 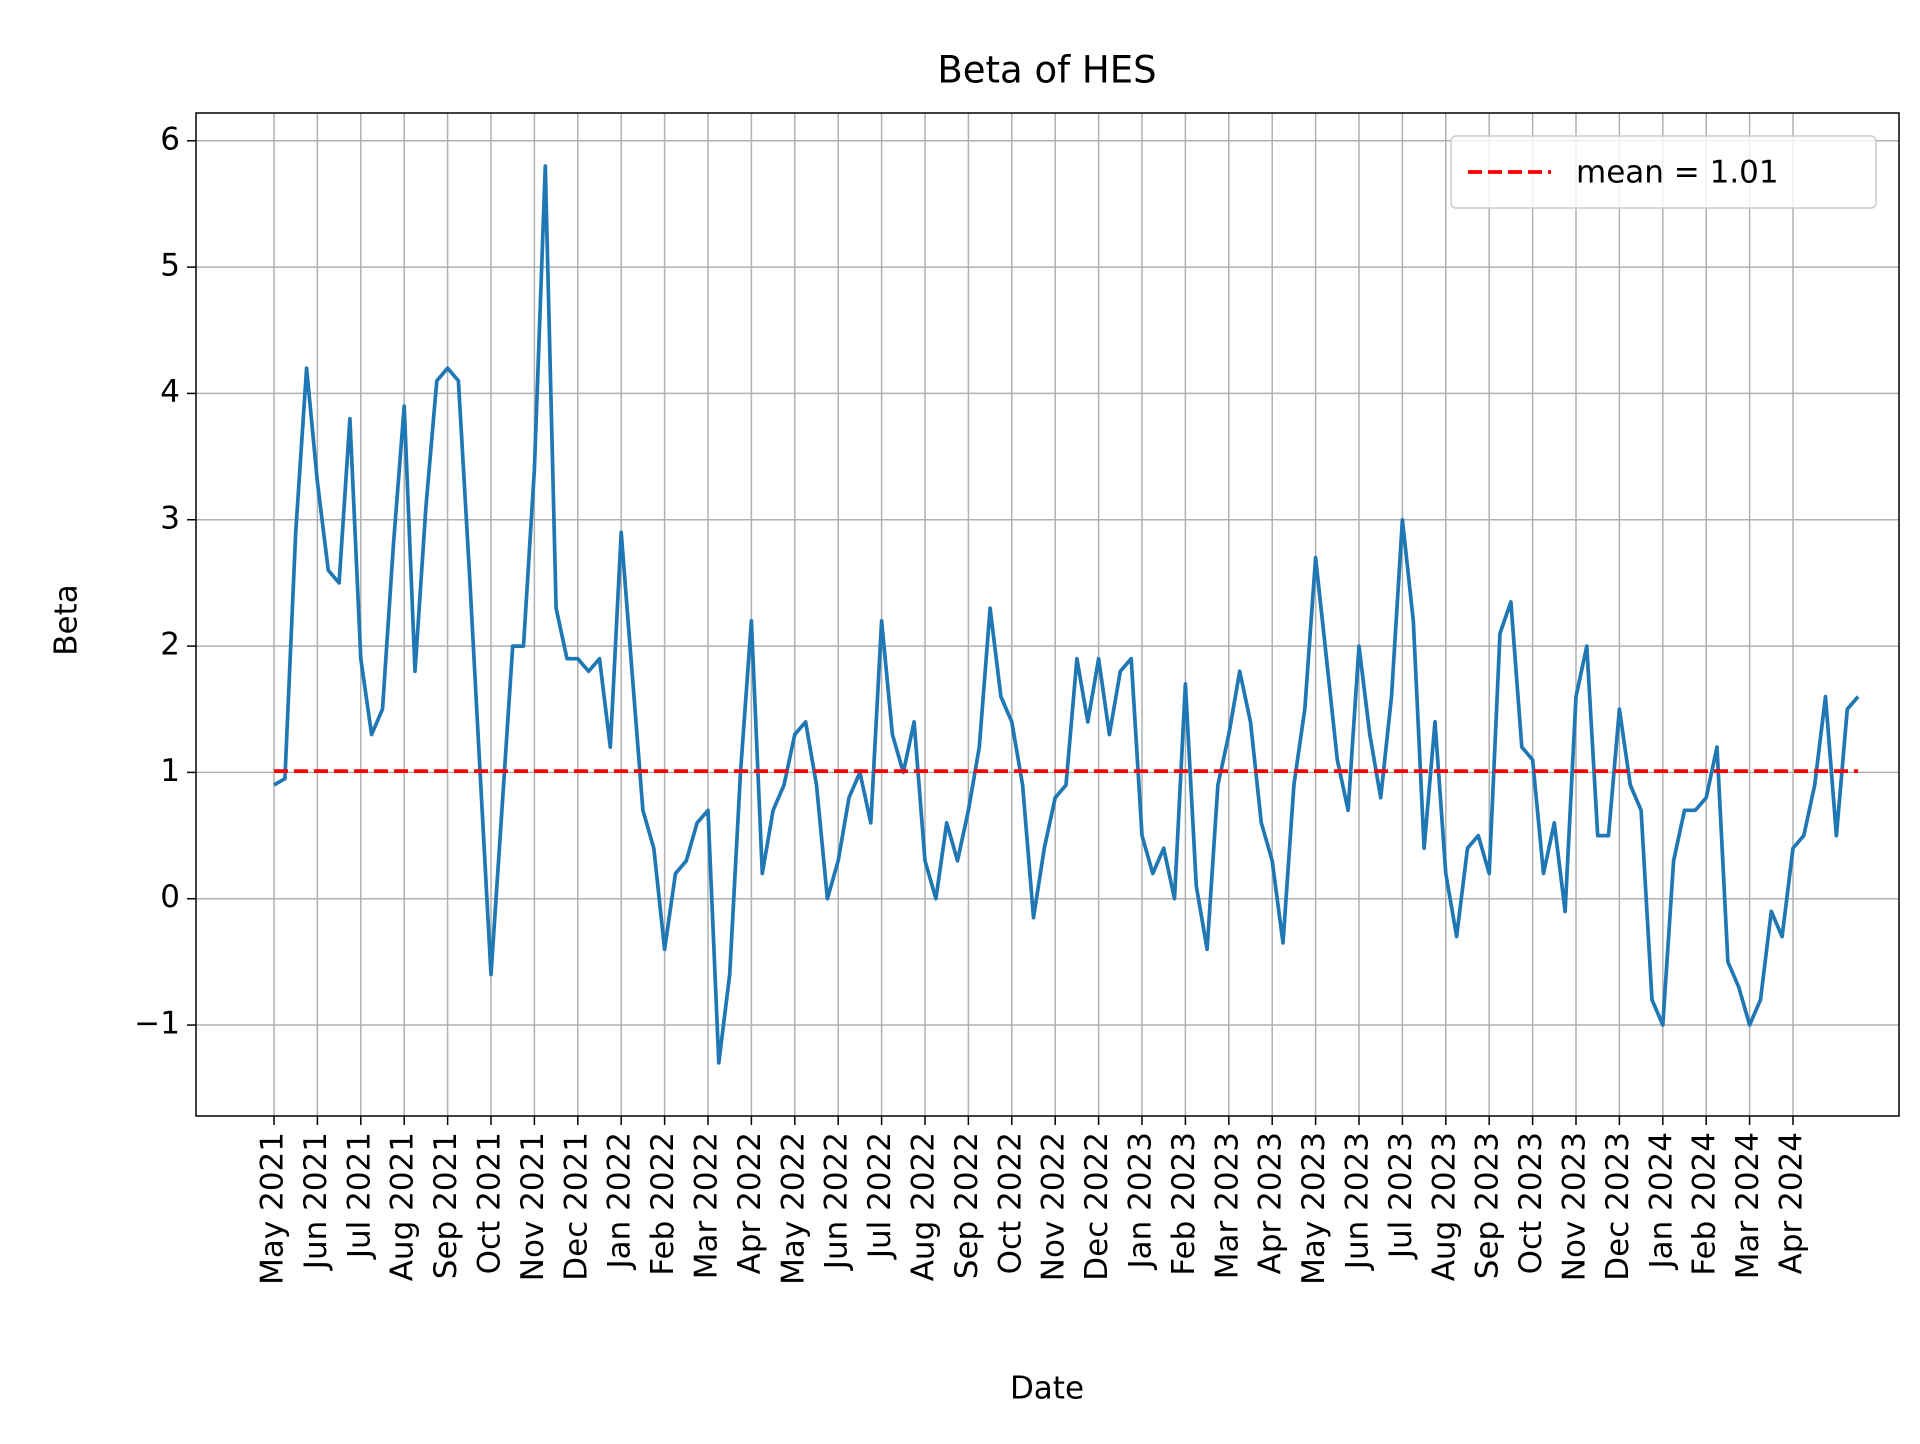 What do you see at coordinates (170, 518) in the screenshot?
I see `y-tick-label: 3` at bounding box center [170, 518].